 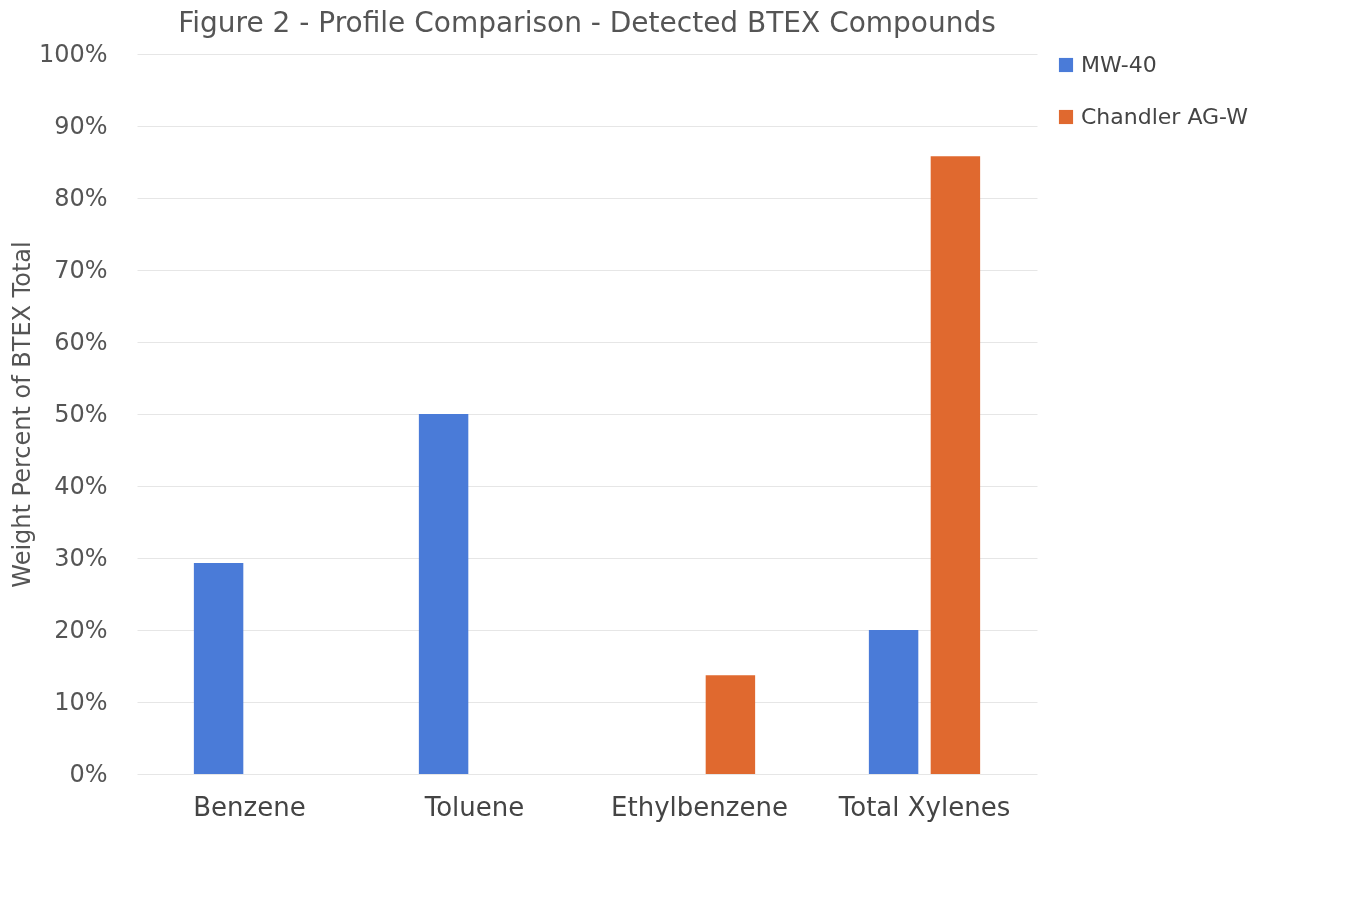 What do you see at coordinates (81, 341) in the screenshot?
I see `y-tick-label: 60%` at bounding box center [81, 341].